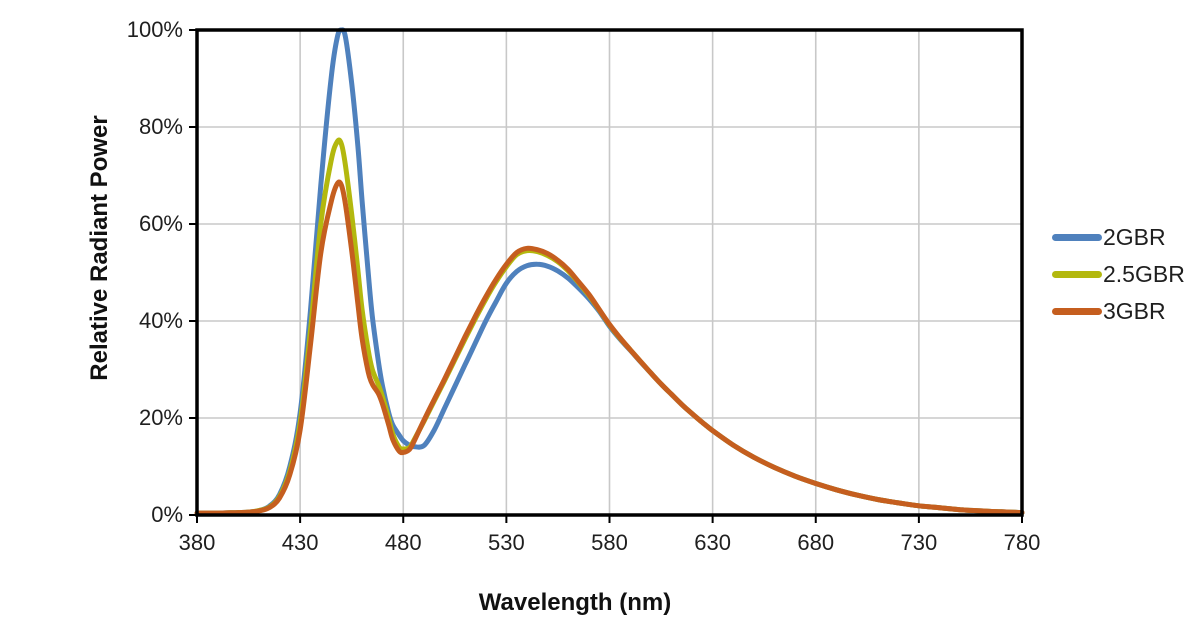 The image size is (1200, 627). Describe the element at coordinates (197, 542) in the screenshot. I see `x-tick-label: 380` at that location.